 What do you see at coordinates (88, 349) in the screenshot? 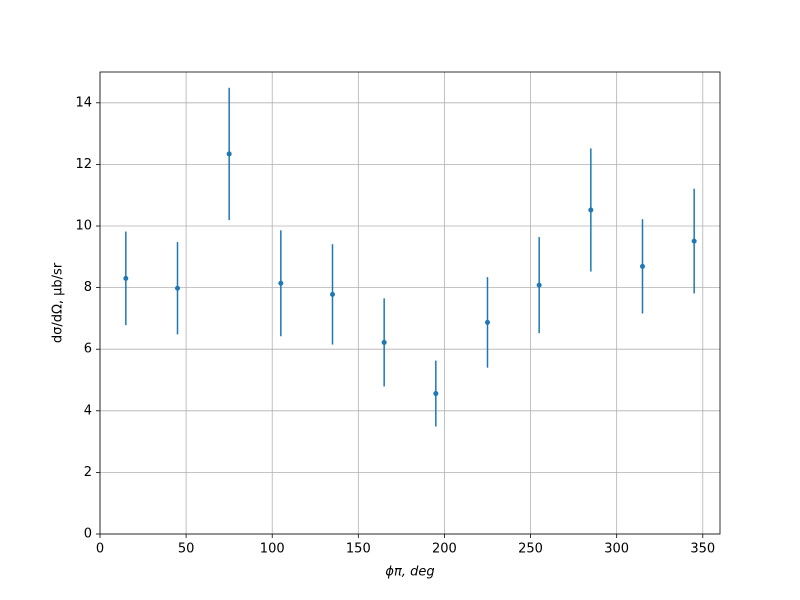
I see `y-tick-label: 6` at bounding box center [88, 349].